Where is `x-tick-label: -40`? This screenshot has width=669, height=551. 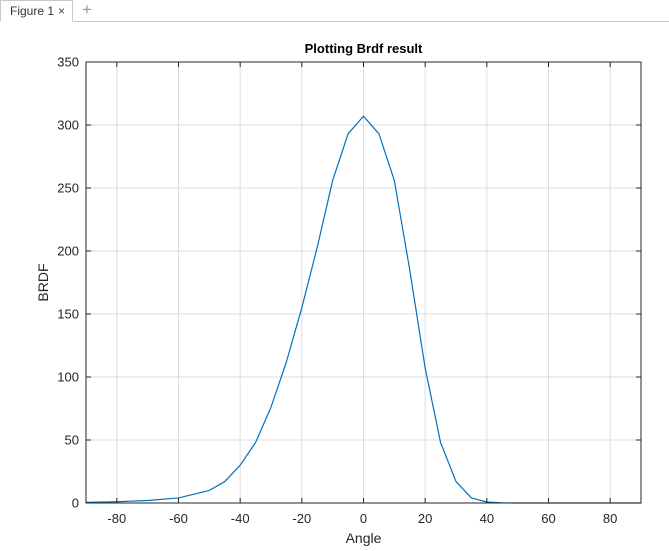
x-tick-label: -40 is located at coordinates (240, 518).